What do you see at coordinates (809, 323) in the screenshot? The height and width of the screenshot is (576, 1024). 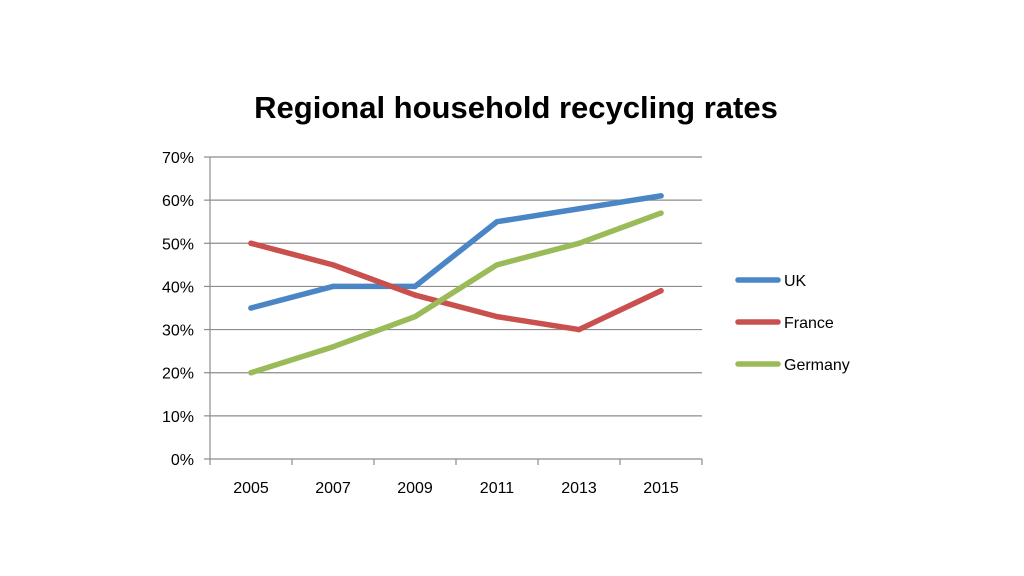 I see `legend-label-france: France` at bounding box center [809, 323].